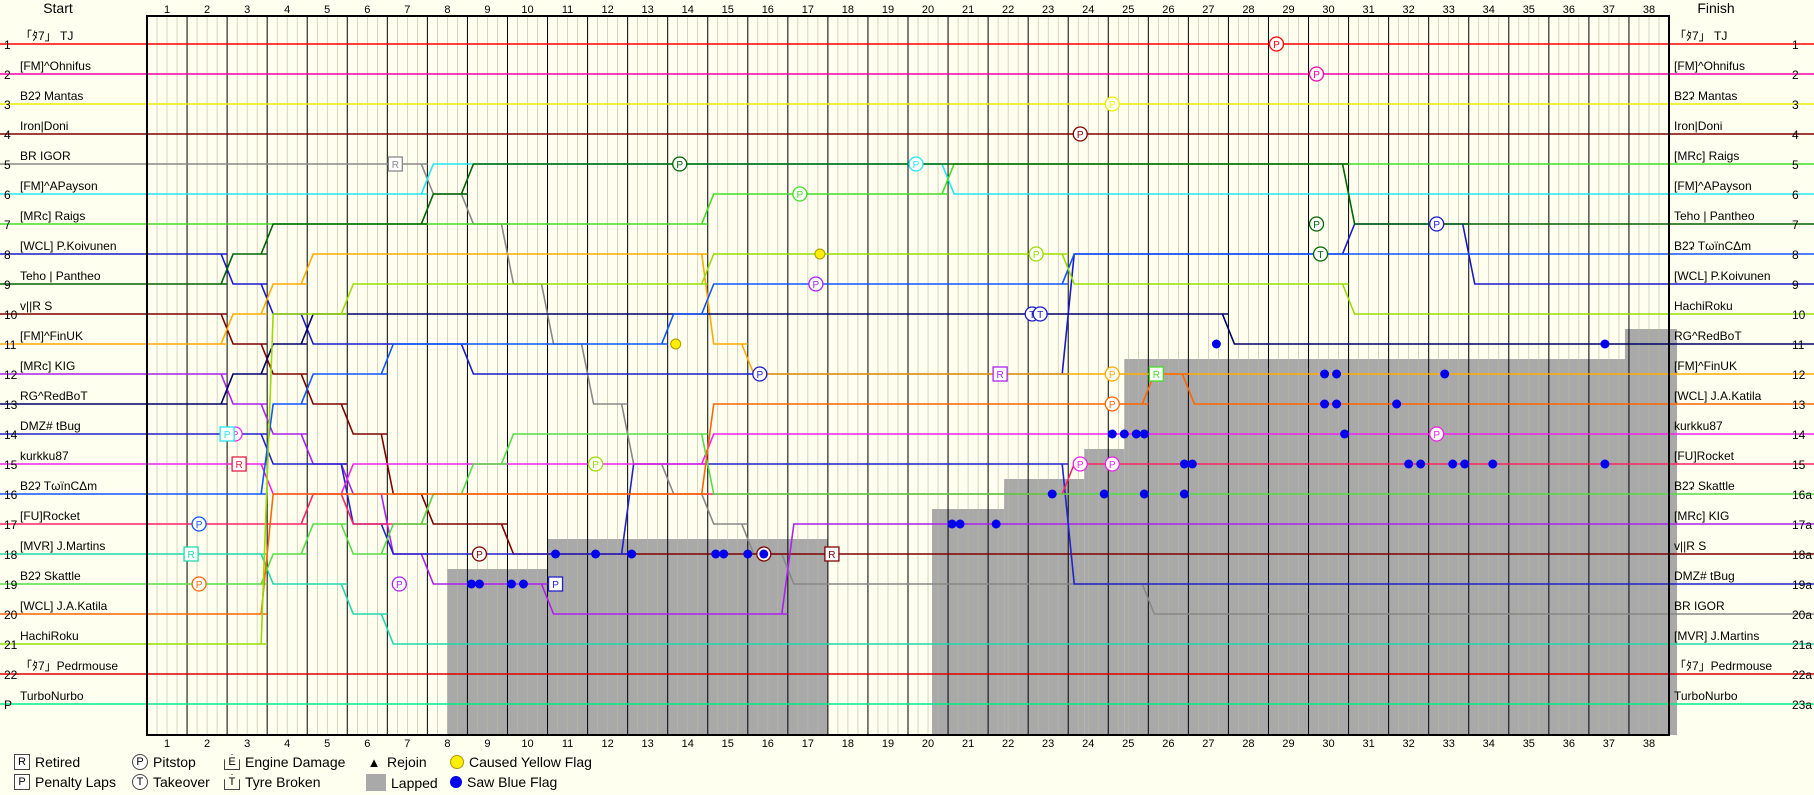 The width and height of the screenshot is (1814, 795). Describe the element at coordinates (1795, 165) in the screenshot. I see `finish-position-number: 5` at that location.